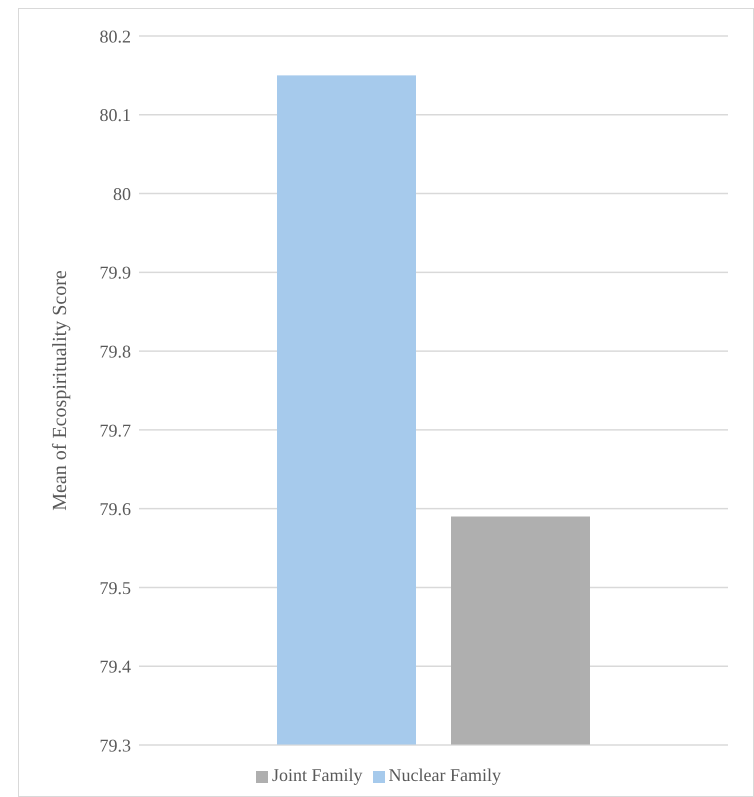  I want to click on y-tick-label: 80.2, so click(115, 36).